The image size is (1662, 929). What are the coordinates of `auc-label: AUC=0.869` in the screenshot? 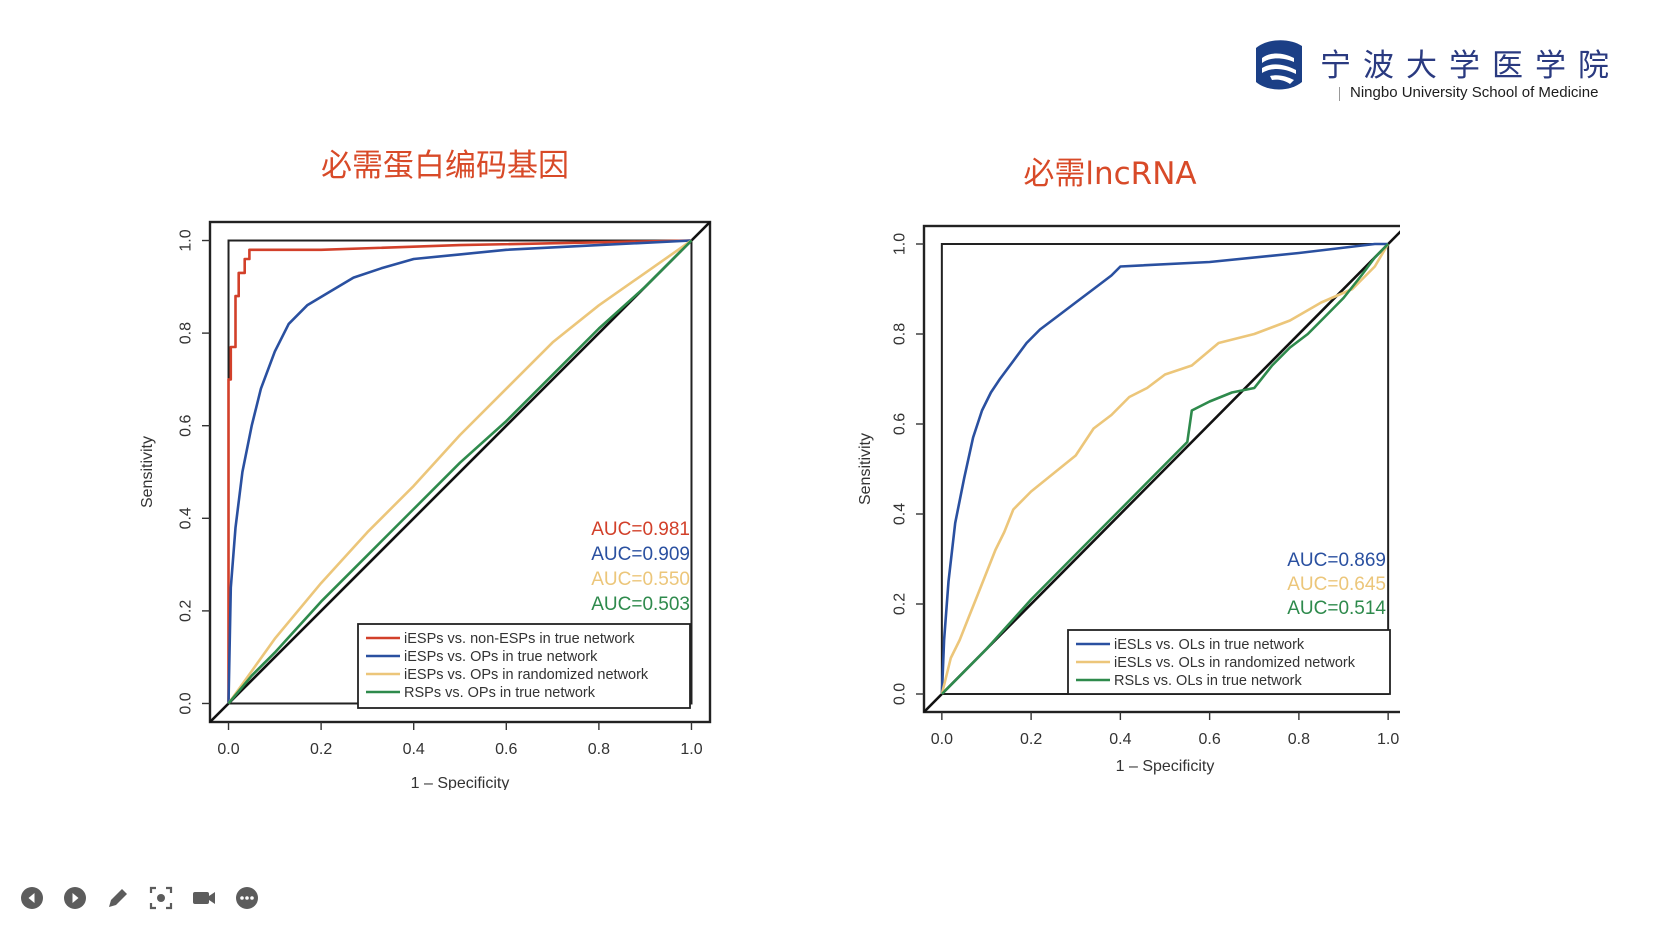 It's located at (1336, 560).